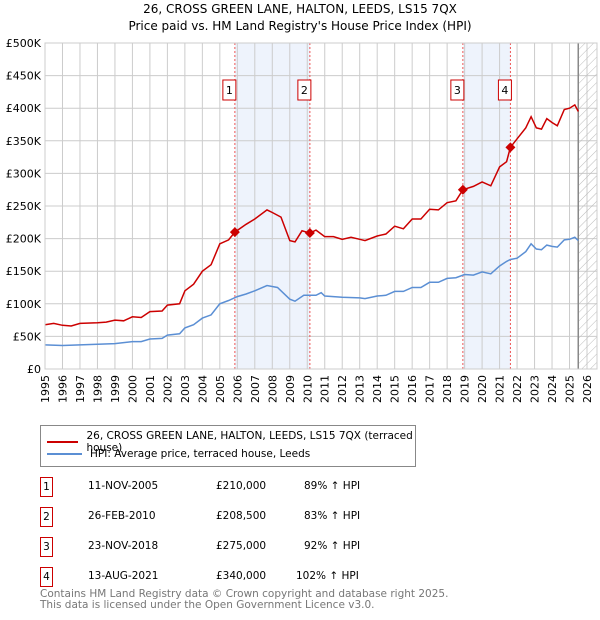 Image resolution: width=600 pixels, height=620 pixels. I want to click on sale-row: 2 26-FEB-2010 £208,500 83% ↑ HPI, so click(240, 517).